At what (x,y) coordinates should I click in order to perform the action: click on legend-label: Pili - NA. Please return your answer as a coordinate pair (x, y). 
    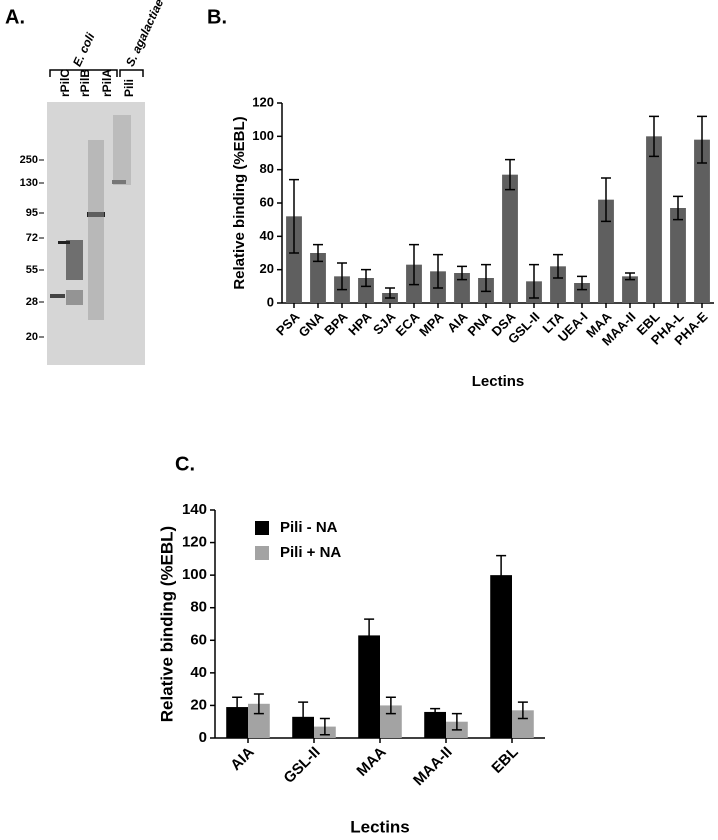
    Looking at the image, I should click on (309, 527).